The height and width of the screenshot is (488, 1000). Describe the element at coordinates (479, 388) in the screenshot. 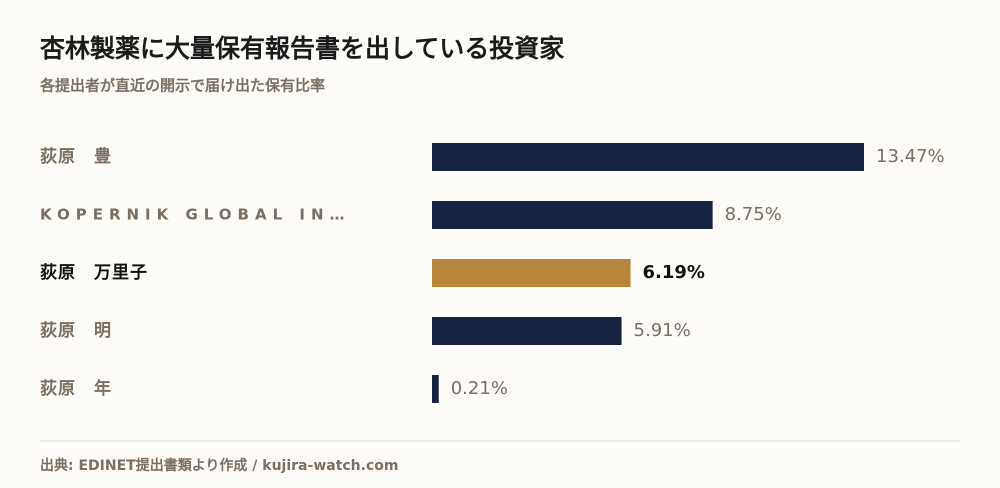

I see `value-label: 0.21%` at that location.